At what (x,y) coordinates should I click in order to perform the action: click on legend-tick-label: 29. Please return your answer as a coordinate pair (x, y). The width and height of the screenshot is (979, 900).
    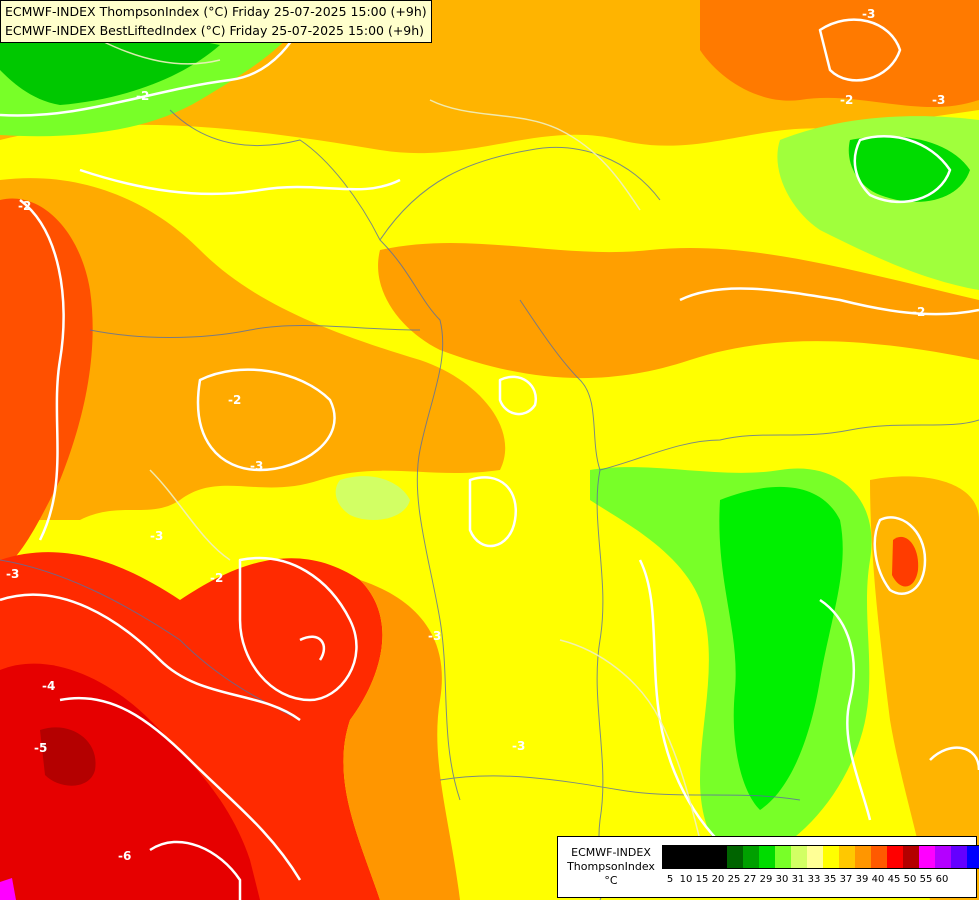
    Looking at the image, I should click on (766, 879).